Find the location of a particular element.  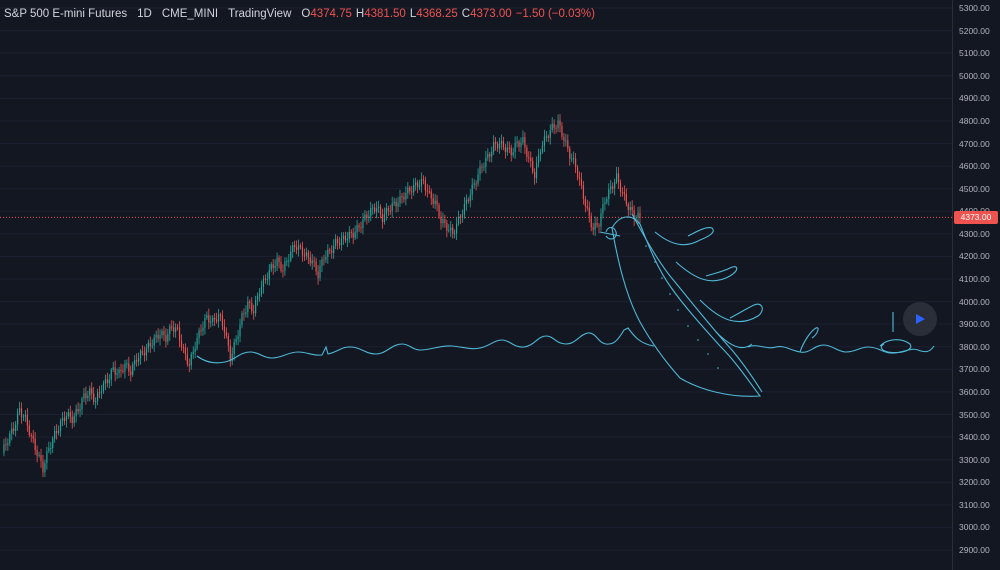

interval-label: 1D is located at coordinates (144, 14).